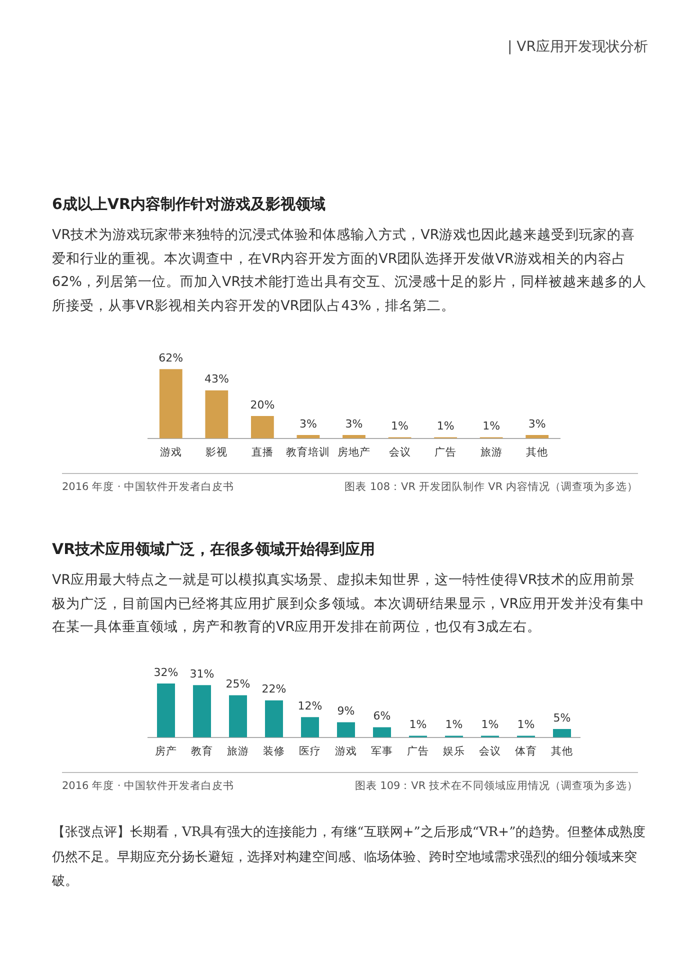 This screenshot has width=700, height=976. Describe the element at coordinates (310, 705) in the screenshot. I see `data-label: 12%` at that location.